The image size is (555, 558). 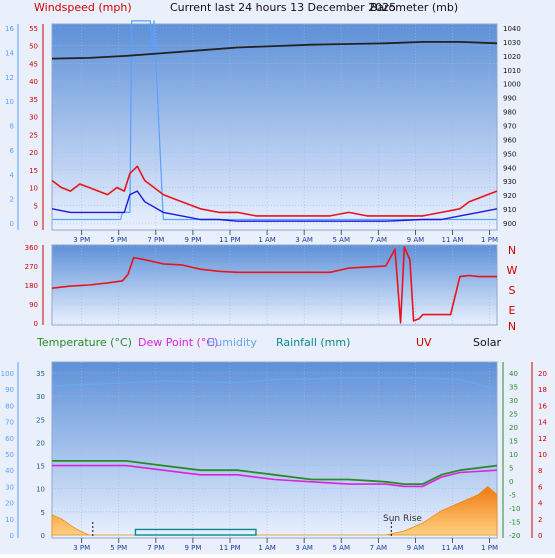 I want to click on sunrise-label: Sun Rise, so click(x=402, y=519).